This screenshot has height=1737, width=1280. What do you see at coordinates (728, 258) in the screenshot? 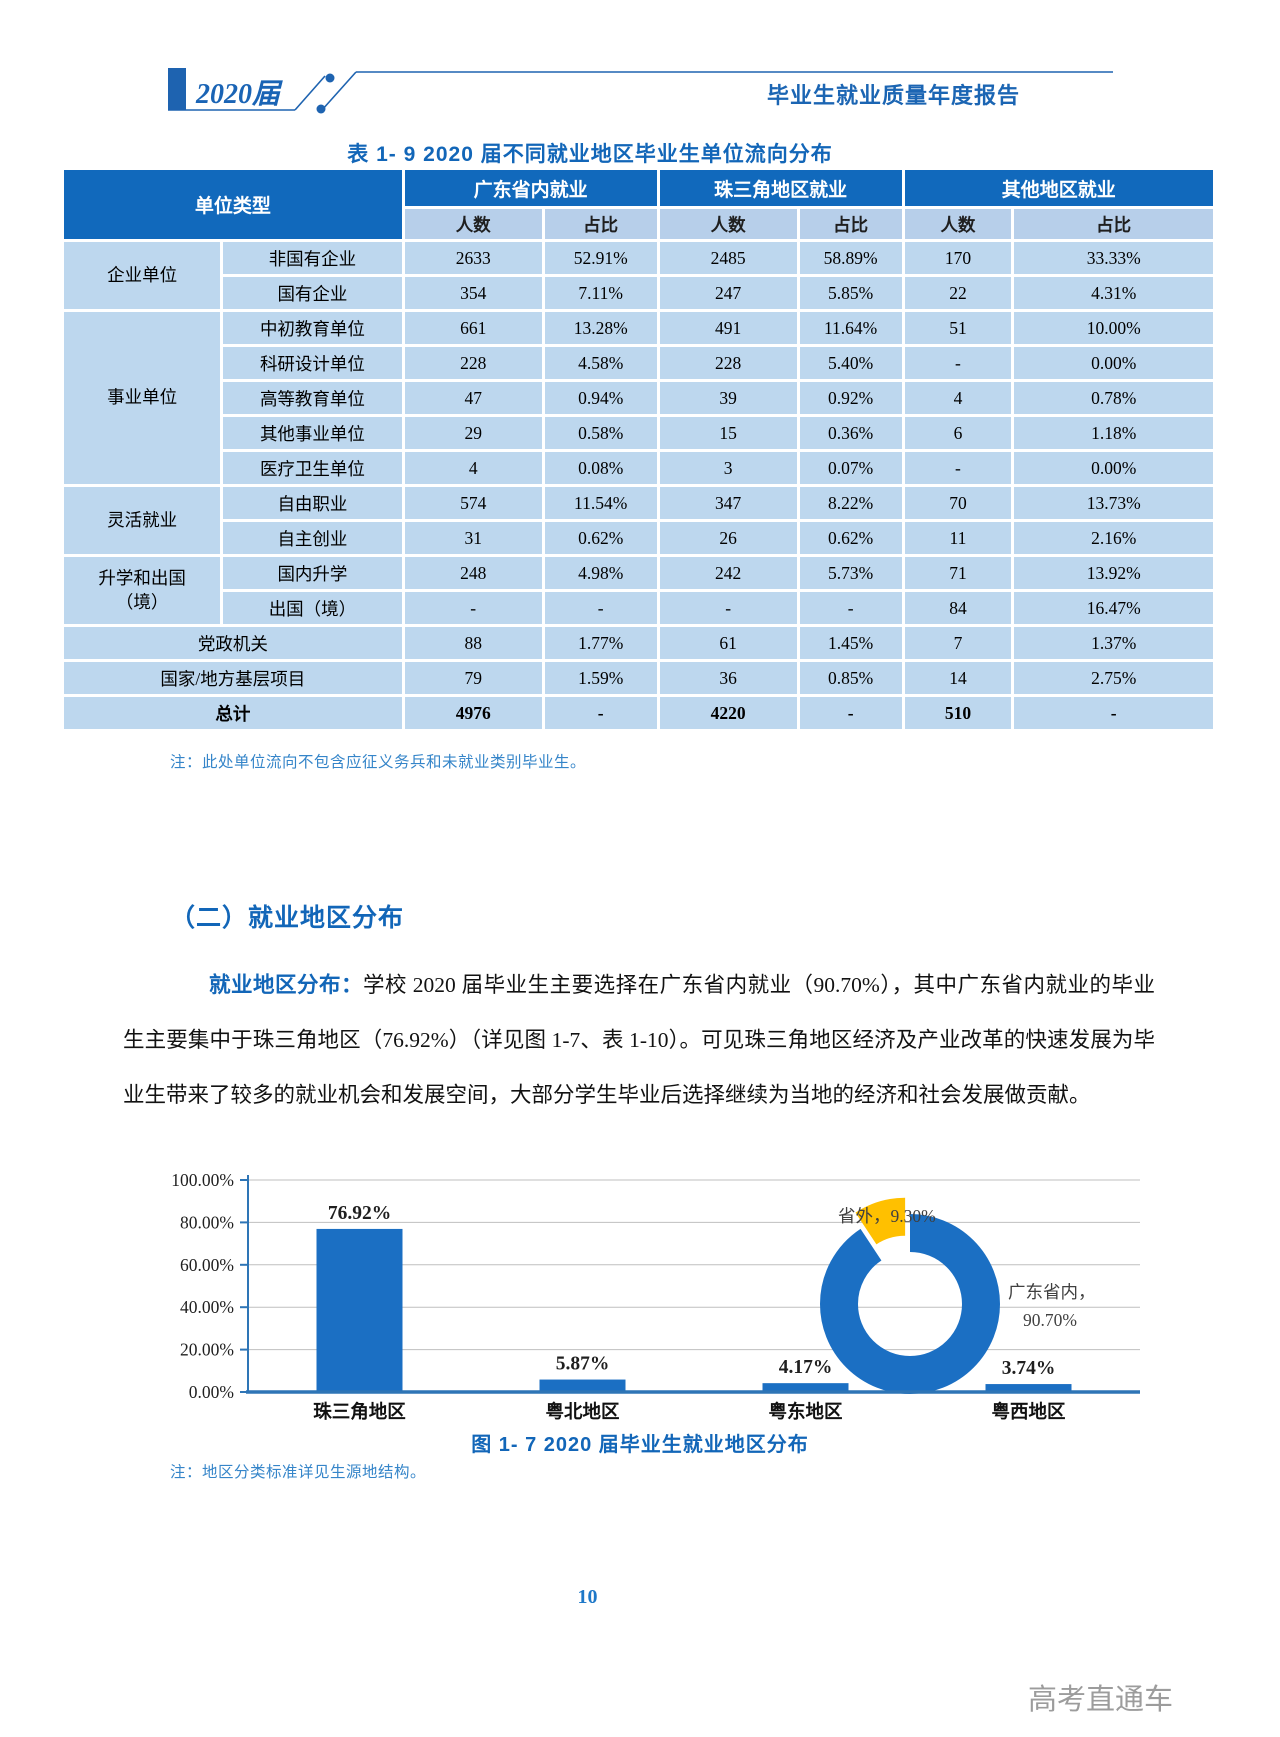
I see `value-cell: 2485` at bounding box center [728, 258].